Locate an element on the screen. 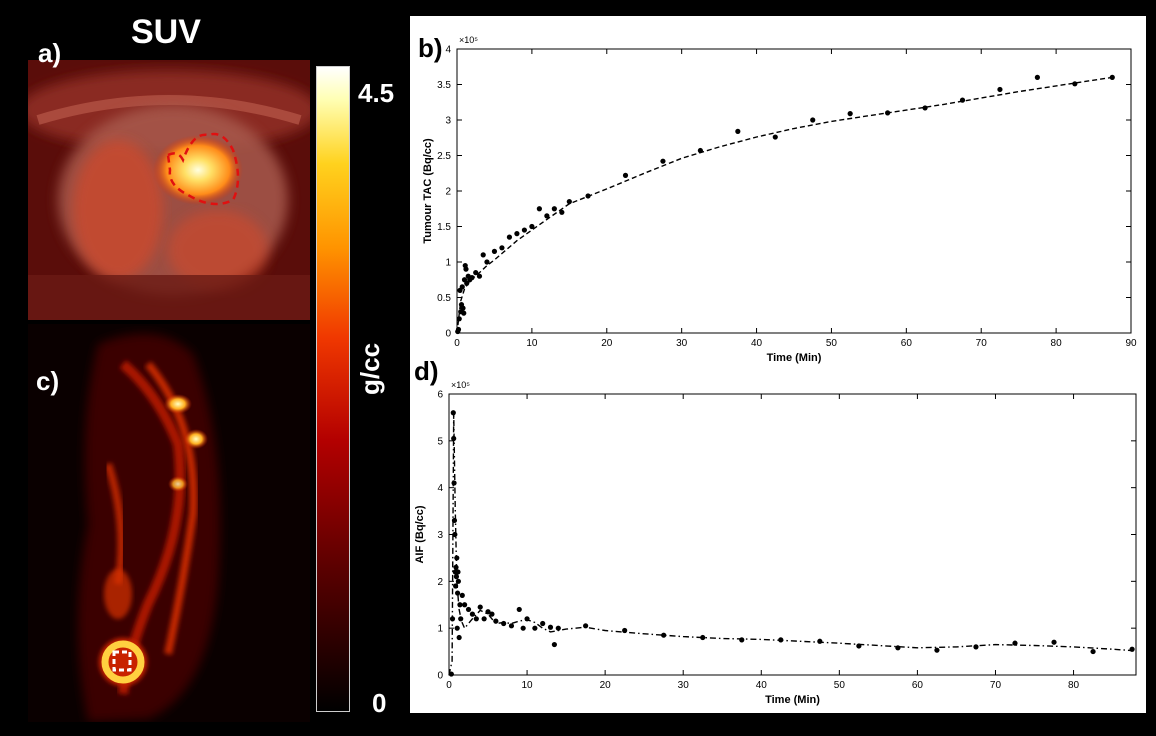 The width and height of the screenshot is (1156, 736). brain-slice-svg is located at coordinates (169, 190).